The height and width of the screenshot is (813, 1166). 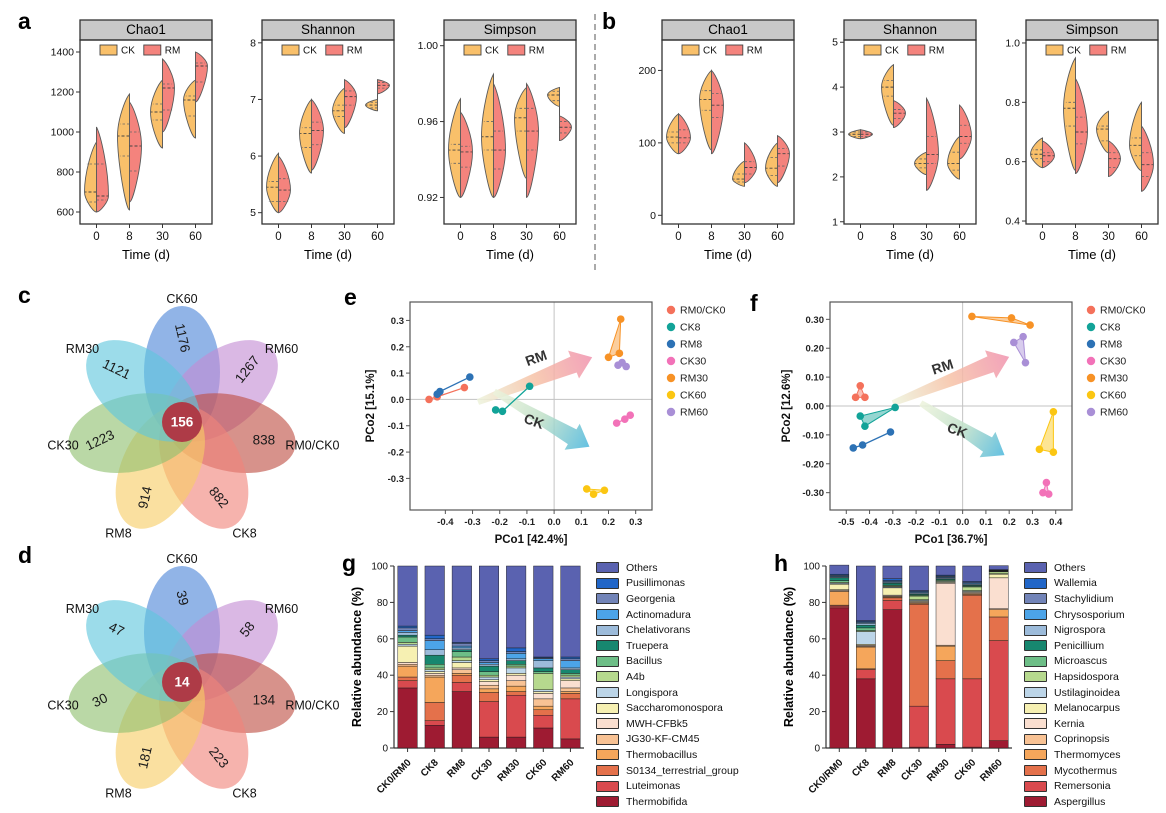 I want to click on legend-item: Melanocarpus, so click(x=1095, y=708).